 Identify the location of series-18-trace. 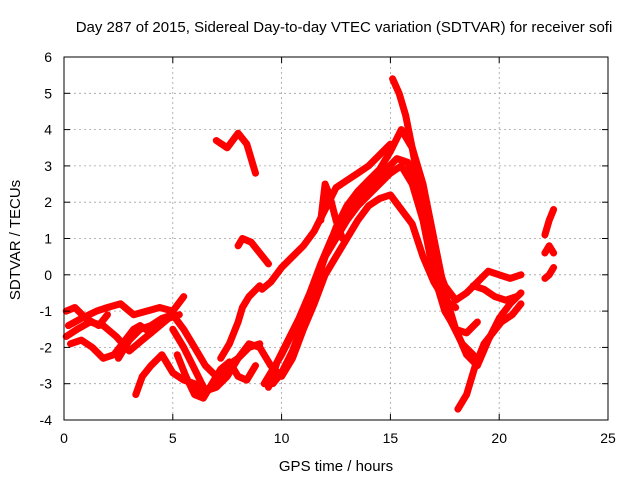
(457, 189).